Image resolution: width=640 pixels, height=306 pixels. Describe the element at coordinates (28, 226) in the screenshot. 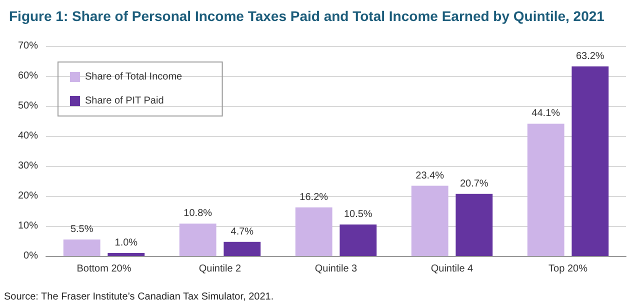

I see `y-tick-label: 10%` at that location.